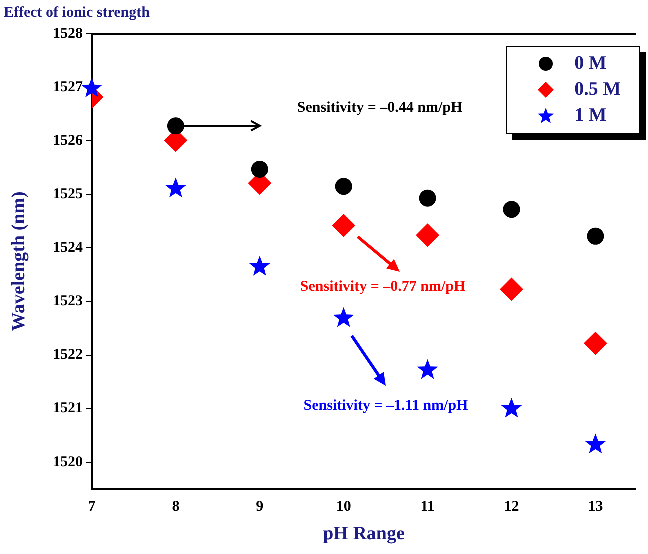 The image size is (648, 554). I want to click on y-tick-label: 1522, so click(68, 355).